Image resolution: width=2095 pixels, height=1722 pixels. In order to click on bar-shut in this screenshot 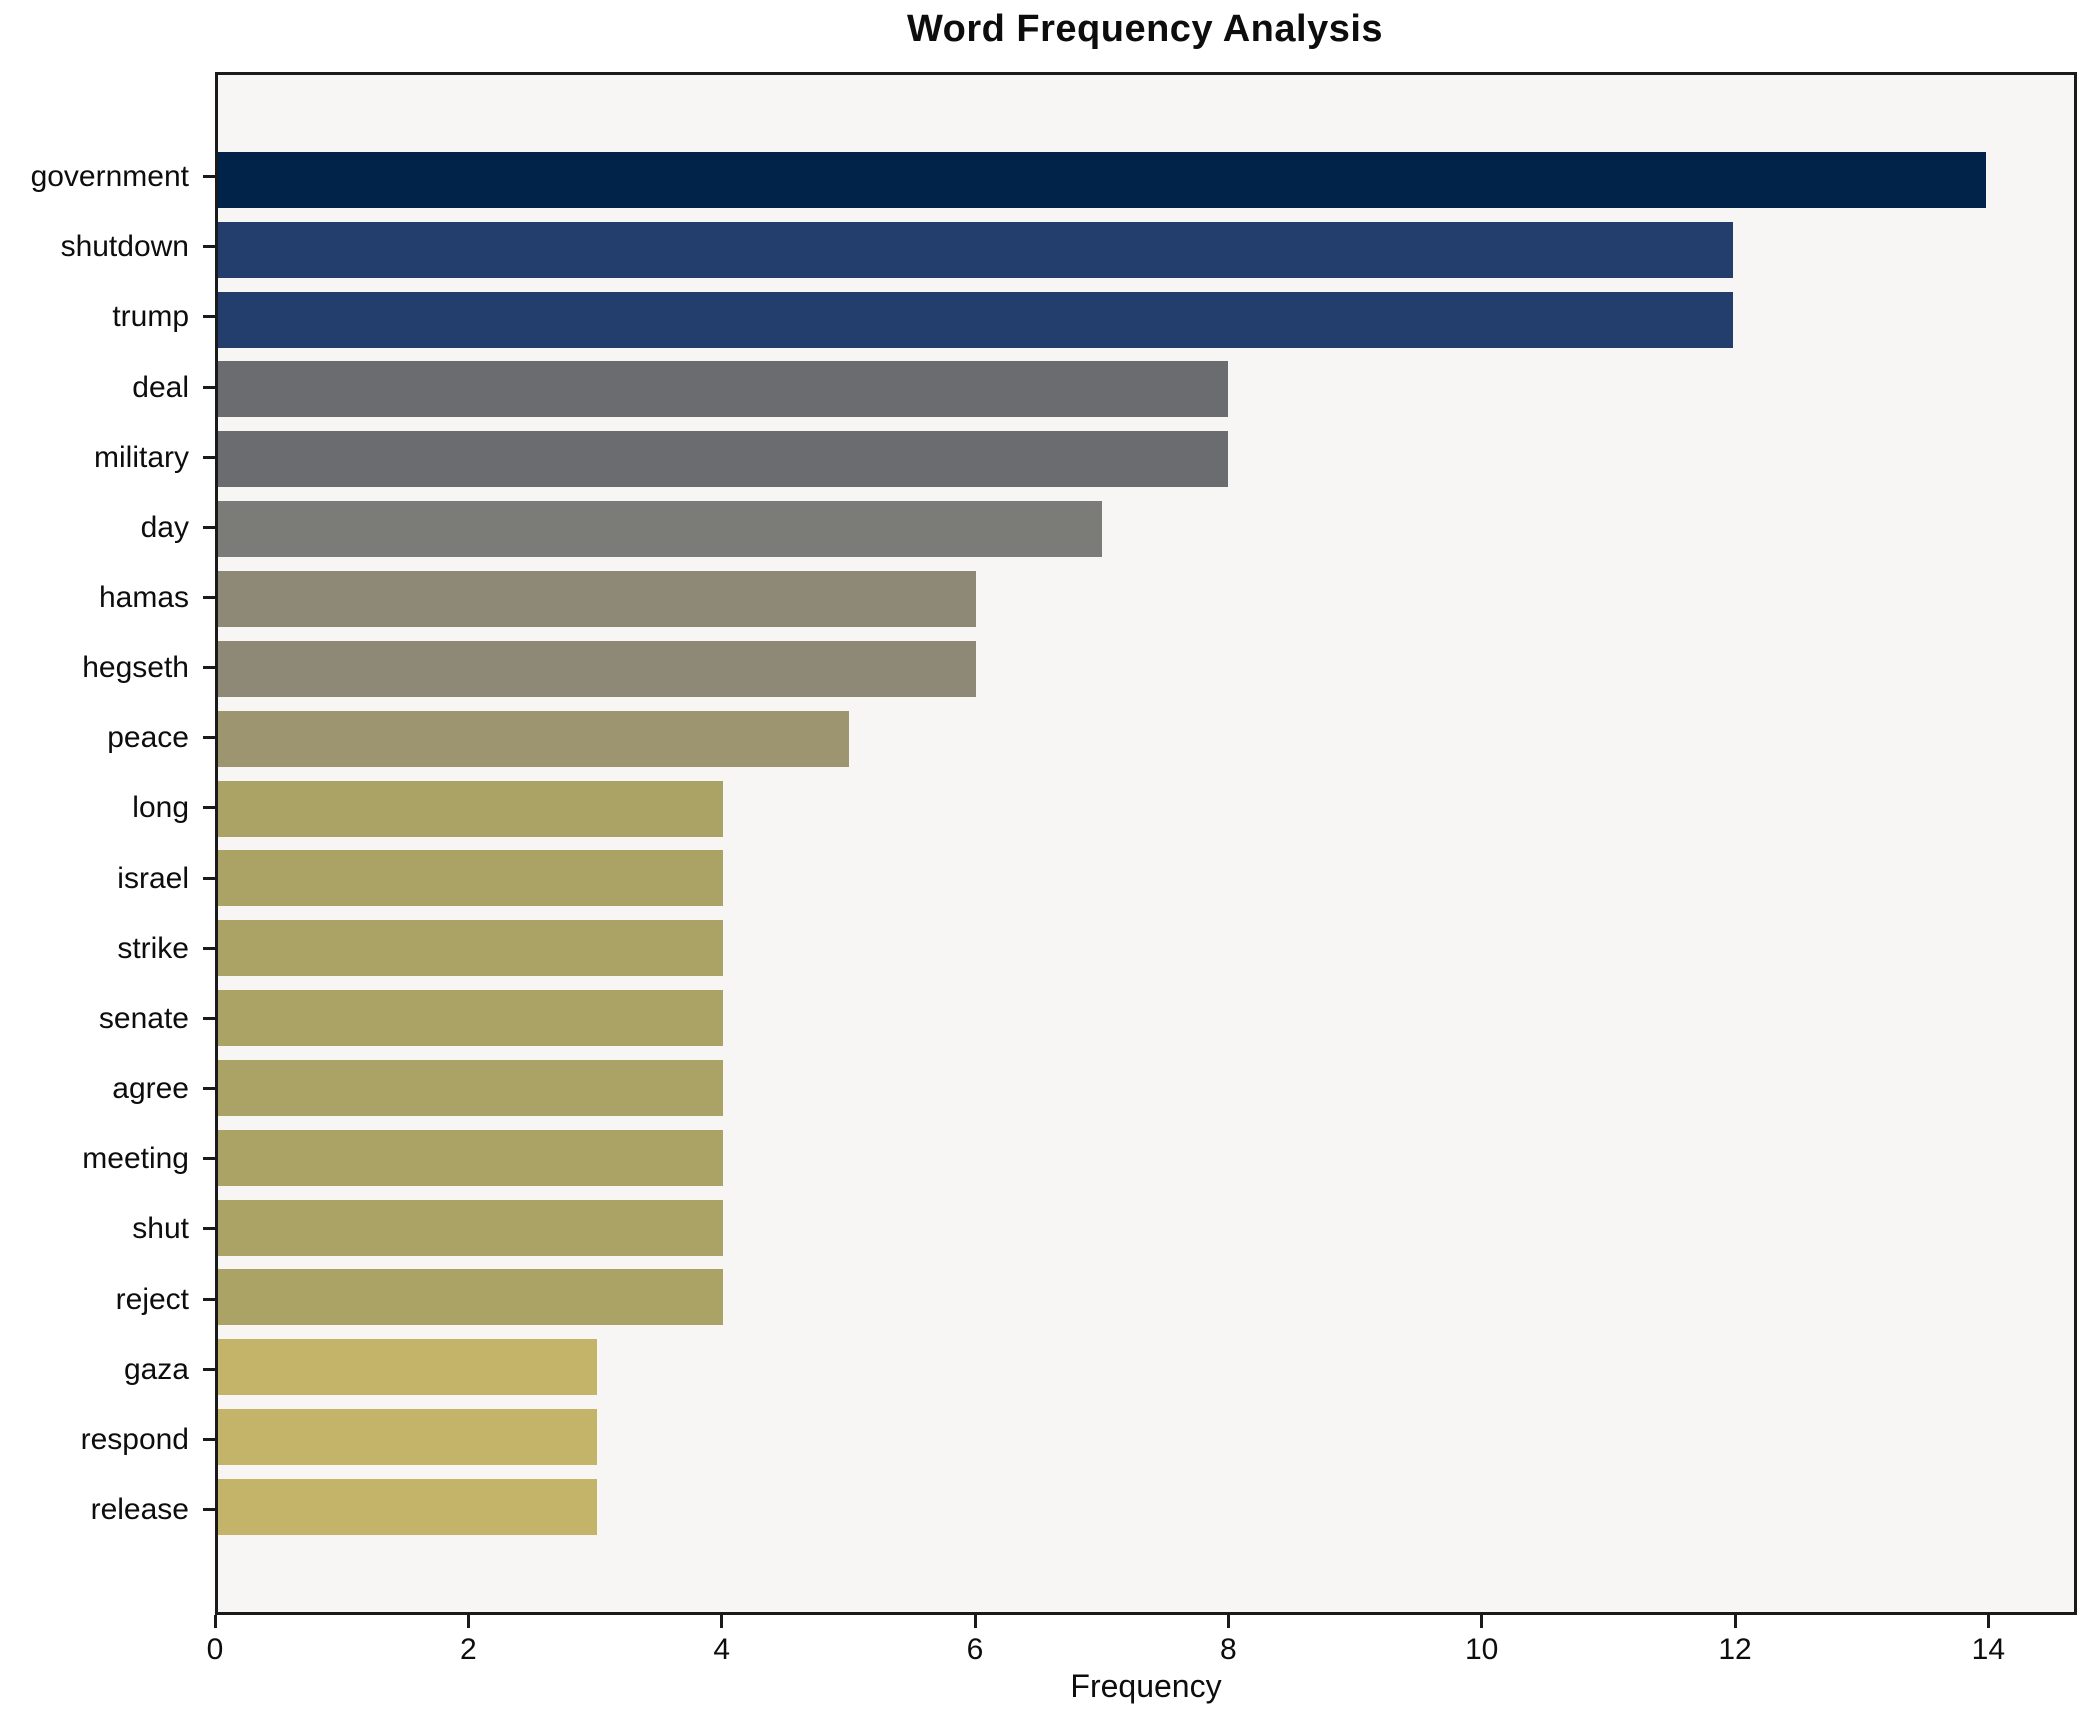, I will do `click(471, 1227)`.